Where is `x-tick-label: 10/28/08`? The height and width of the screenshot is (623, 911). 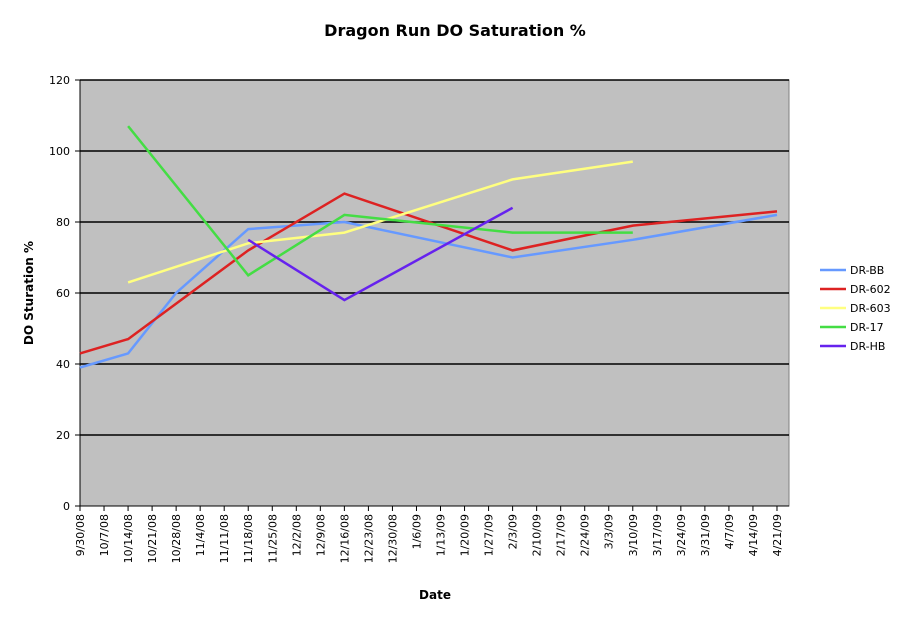
x-tick-label: 10/28/08 is located at coordinates (176, 538).